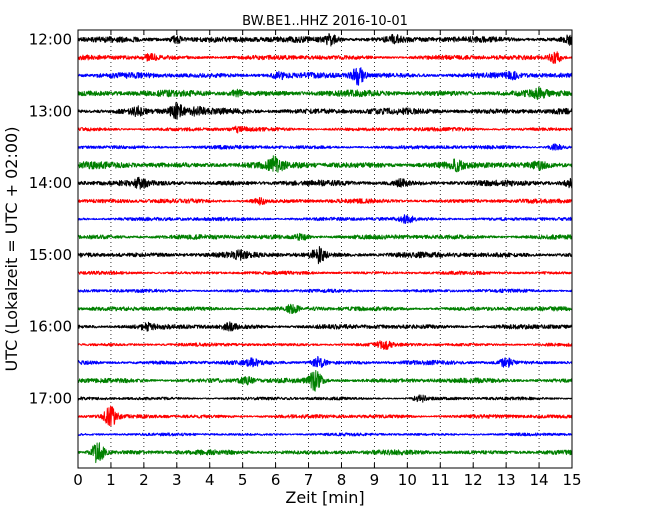 The width and height of the screenshot is (650, 520). What do you see at coordinates (243, 480) in the screenshot?
I see `x-tick-label: 5` at bounding box center [243, 480].